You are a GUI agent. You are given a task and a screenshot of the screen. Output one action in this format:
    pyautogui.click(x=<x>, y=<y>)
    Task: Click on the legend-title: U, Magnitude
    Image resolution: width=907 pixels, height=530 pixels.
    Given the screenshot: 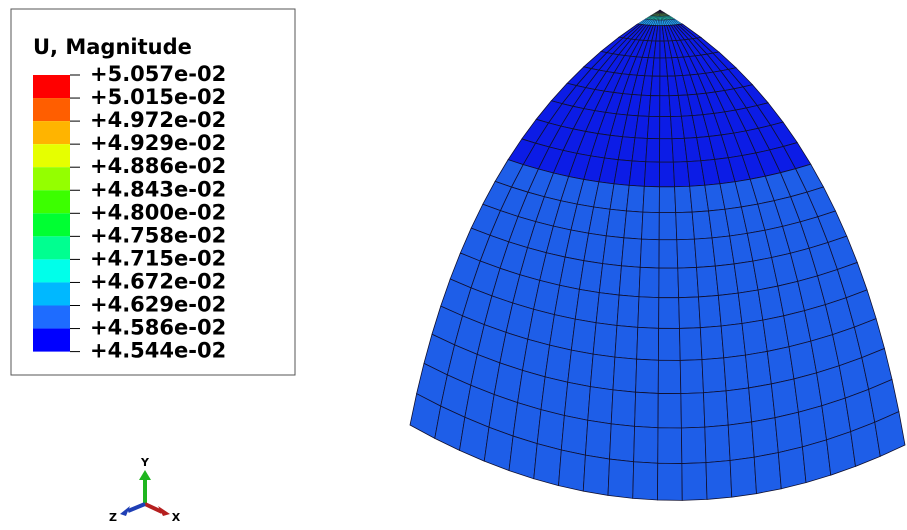 What is the action you would take?
    pyautogui.click(x=112, y=47)
    